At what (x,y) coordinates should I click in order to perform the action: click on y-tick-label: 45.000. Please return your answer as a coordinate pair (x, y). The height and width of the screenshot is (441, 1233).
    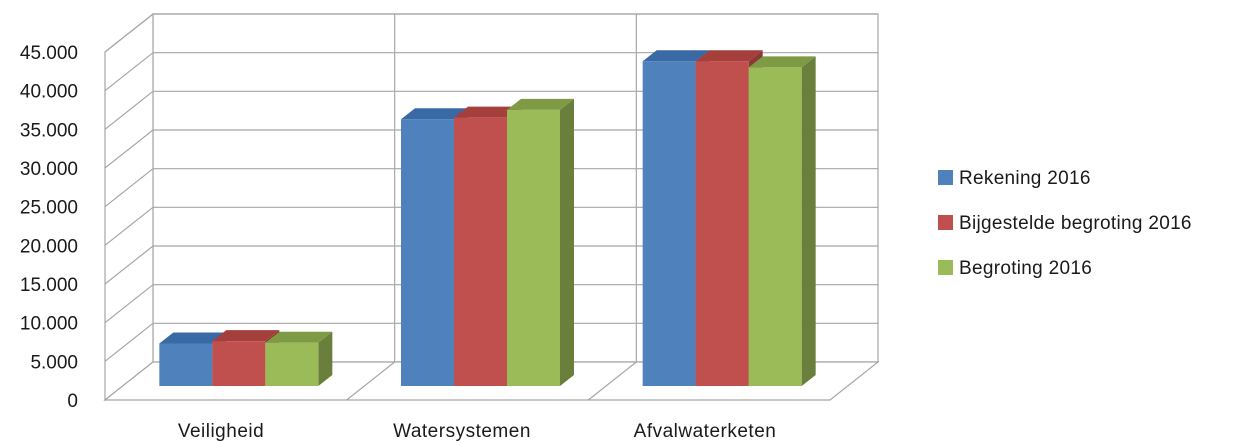
    Looking at the image, I should click on (49, 53).